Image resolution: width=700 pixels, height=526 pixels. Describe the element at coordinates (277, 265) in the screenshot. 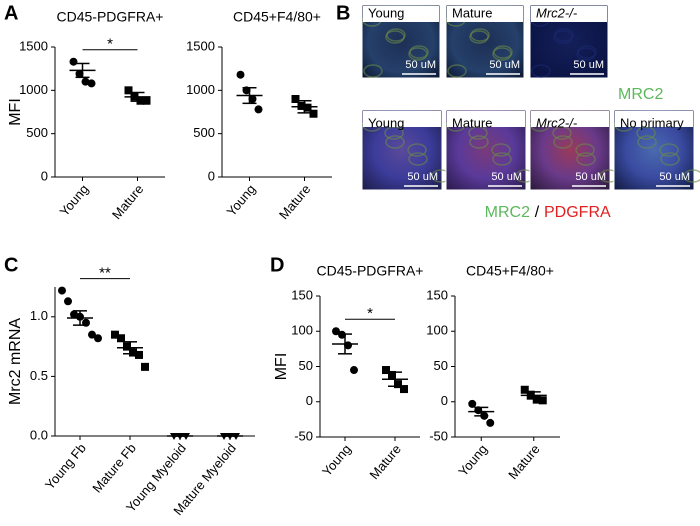

I see `panel-label: D` at that location.